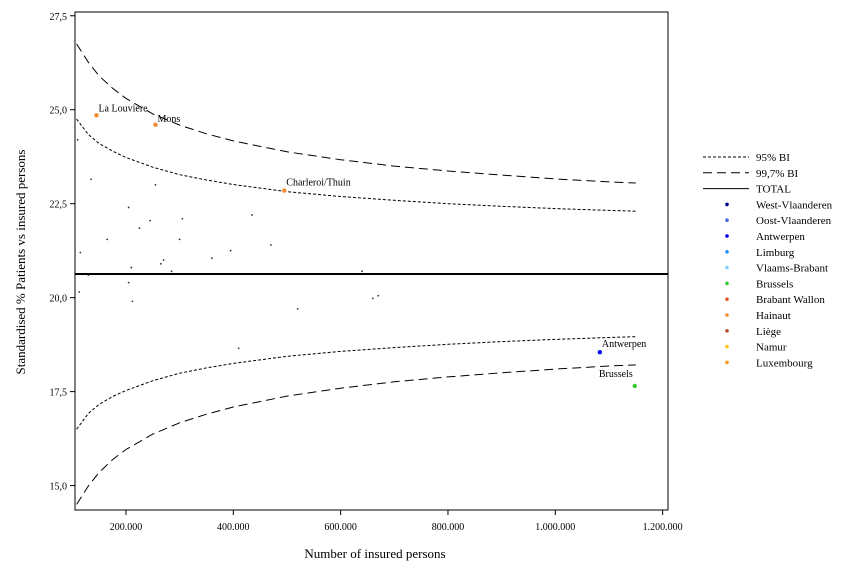 The height and width of the screenshot is (576, 864). Describe the element at coordinates (794, 221) in the screenshot. I see `legend-label: Oost-Vlaanderen` at that location.